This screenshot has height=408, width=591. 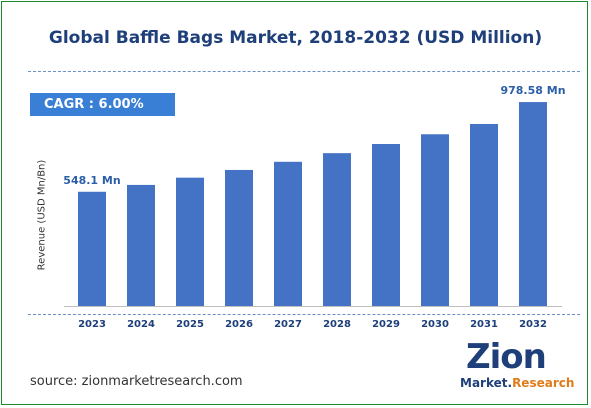 What do you see at coordinates (517, 383) in the screenshot?
I see `logo-subtitle: Market.Research` at bounding box center [517, 383].